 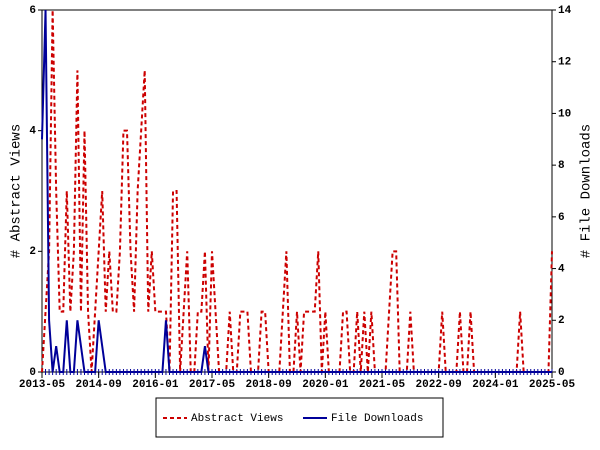 I want to click on y-tick-label: 4, so click(x=32, y=132).